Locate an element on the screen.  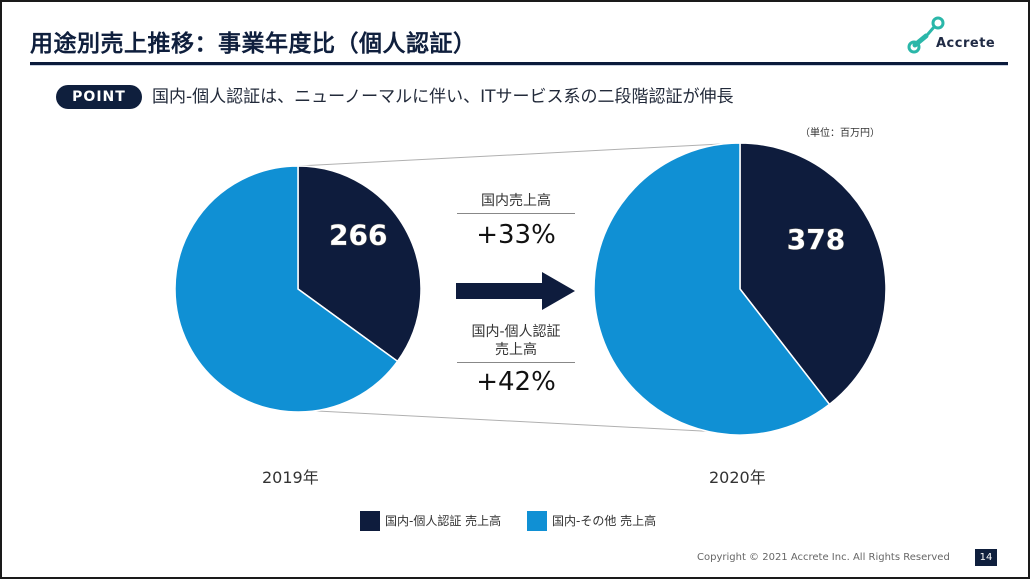
title-divider is located at coordinates (519, 63).